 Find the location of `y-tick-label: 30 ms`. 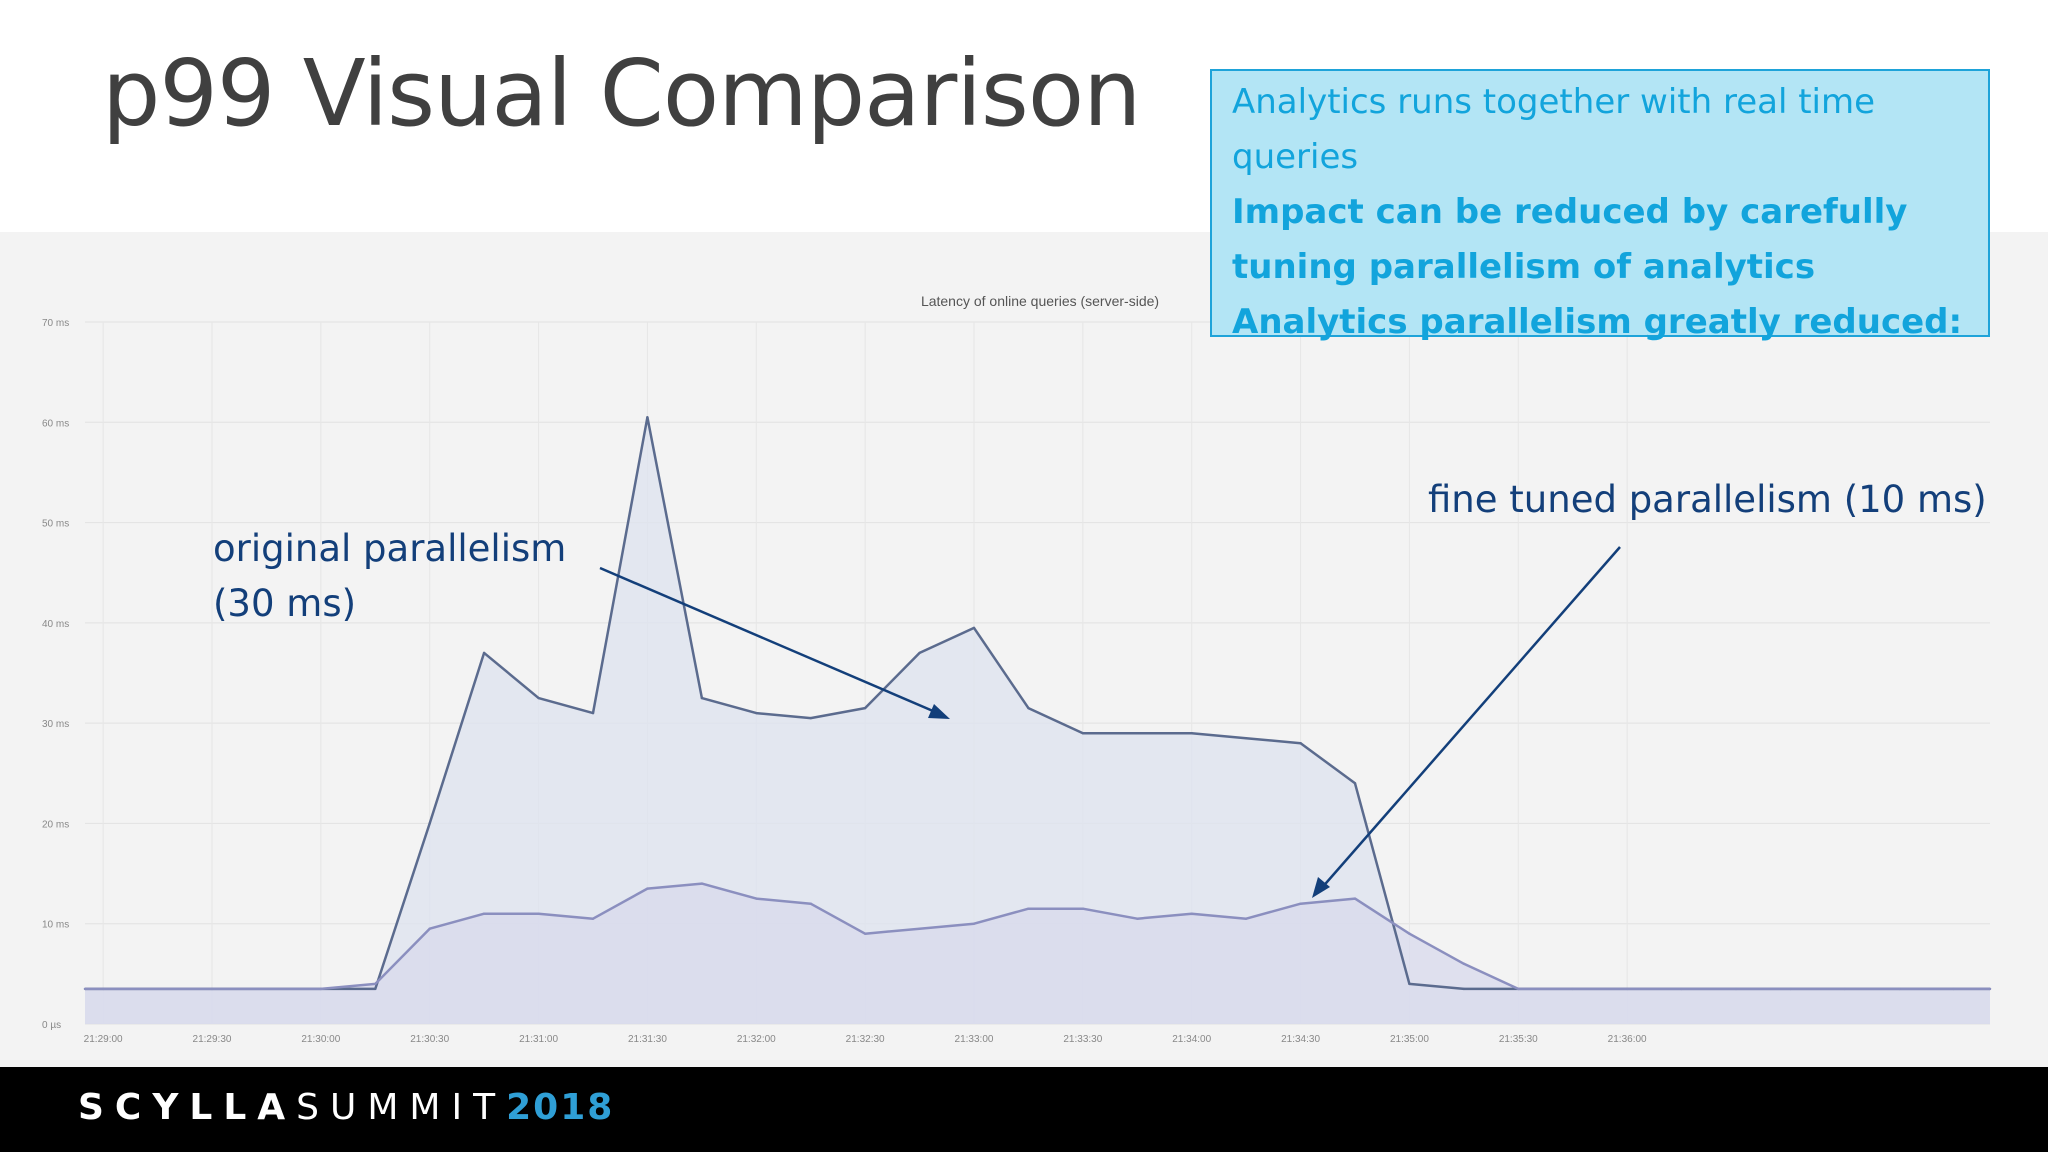

y-tick-label: 30 ms is located at coordinates (55, 724).